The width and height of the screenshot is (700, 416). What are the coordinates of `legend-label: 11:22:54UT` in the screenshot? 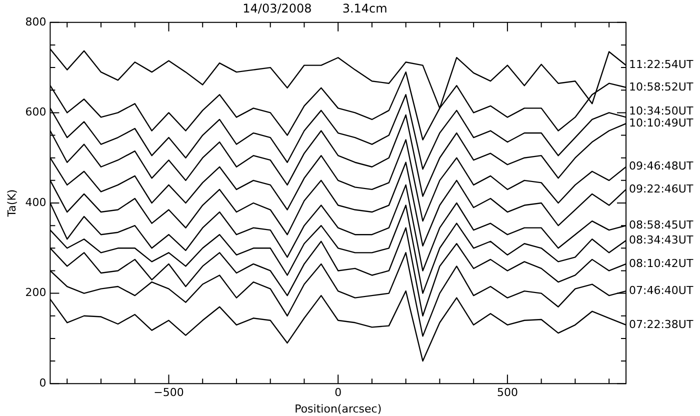 It's located at (661, 65).